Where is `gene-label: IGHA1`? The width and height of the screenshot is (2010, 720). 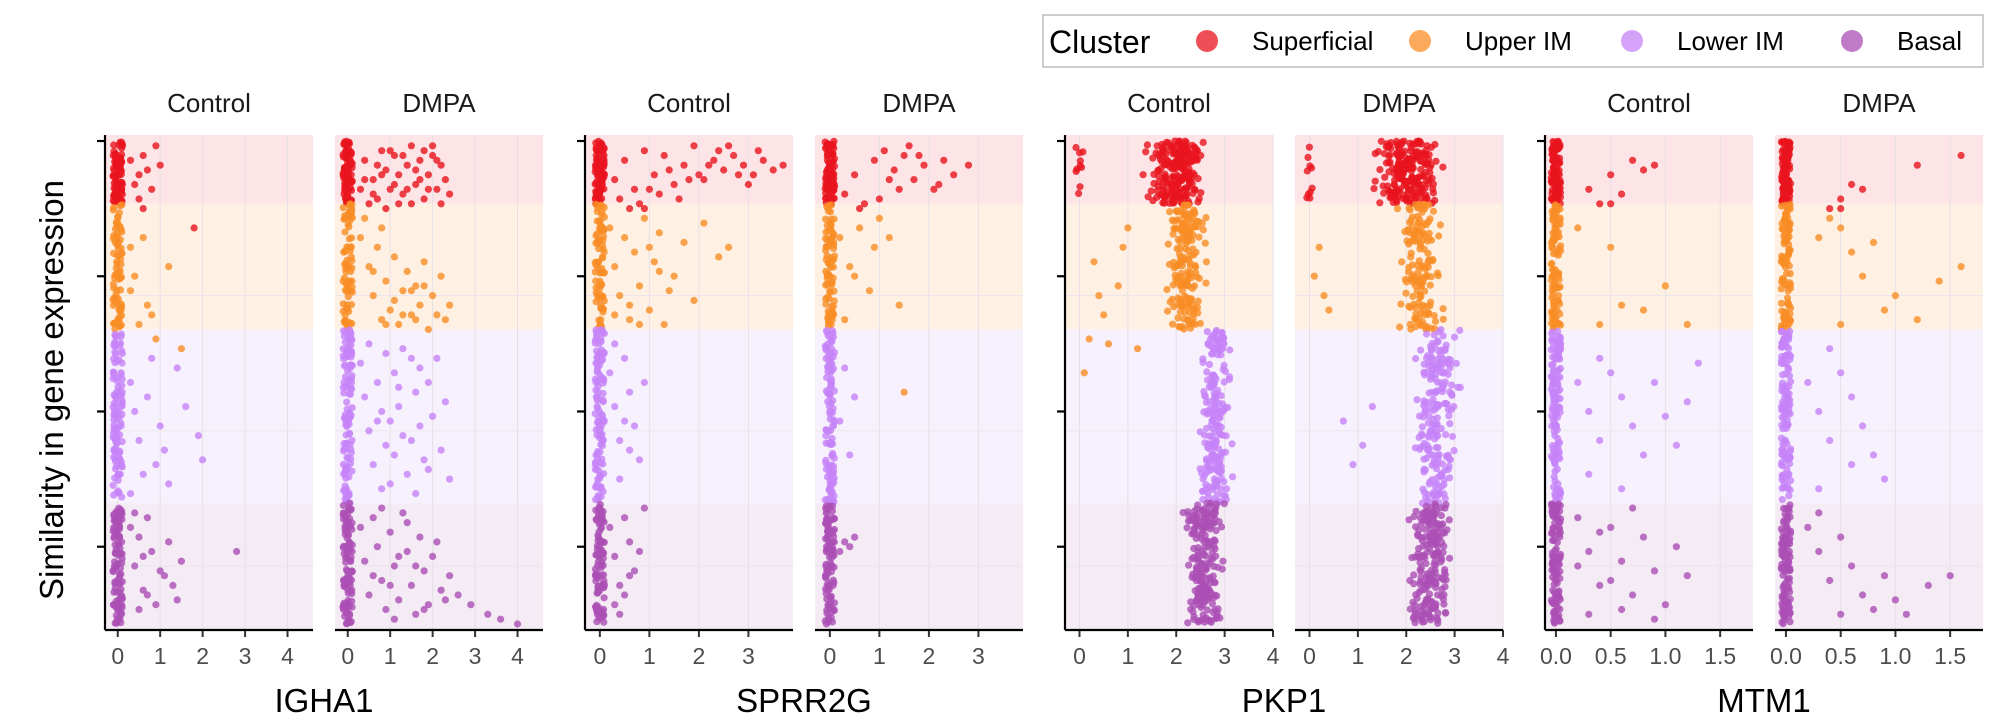 gene-label: IGHA1 is located at coordinates (323, 700).